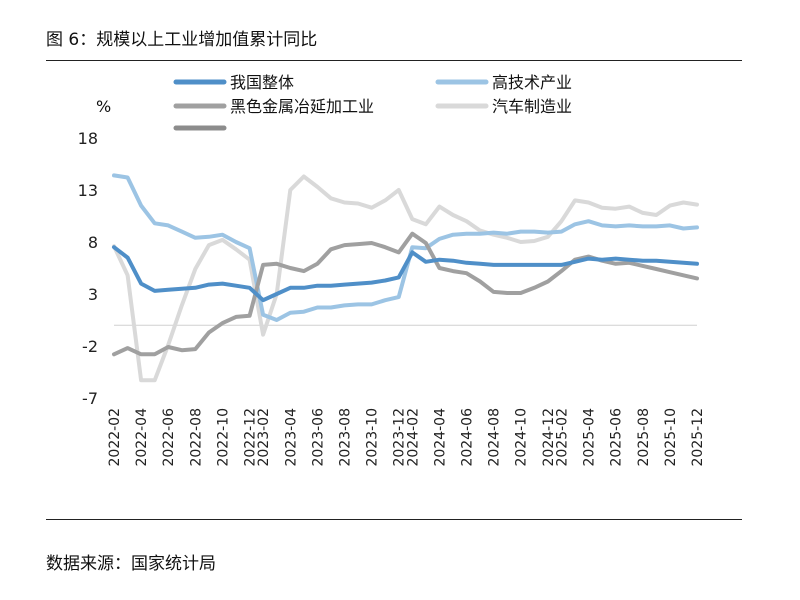  I want to click on x-tick-label: 2025-02, so click(562, 437).